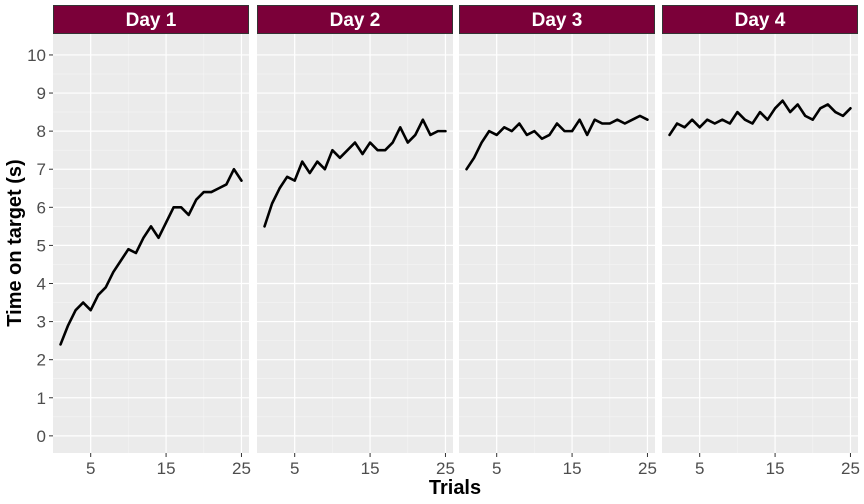 The height and width of the screenshot is (504, 864). Describe the element at coordinates (41, 283) in the screenshot. I see `y-tick-label: 4` at that location.